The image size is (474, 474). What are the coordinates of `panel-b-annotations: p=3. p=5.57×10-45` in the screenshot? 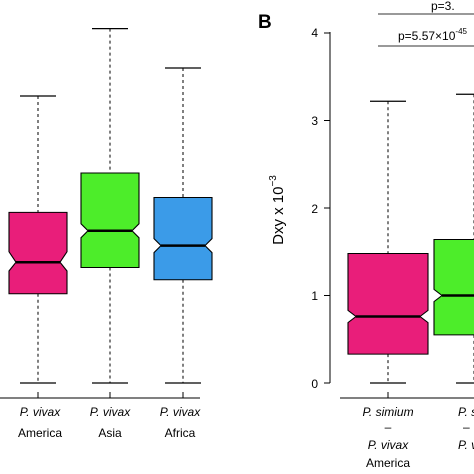 It's located at (426, 23).